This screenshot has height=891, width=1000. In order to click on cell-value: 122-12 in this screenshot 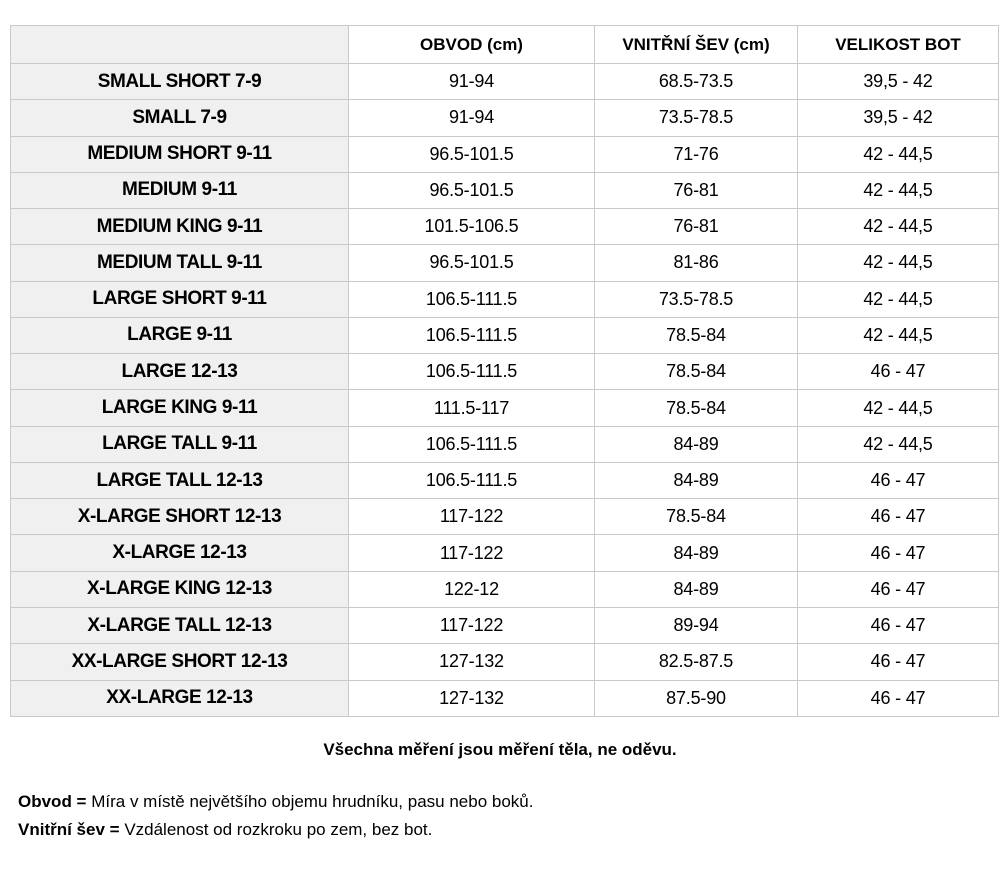, I will do `click(471, 589)`.